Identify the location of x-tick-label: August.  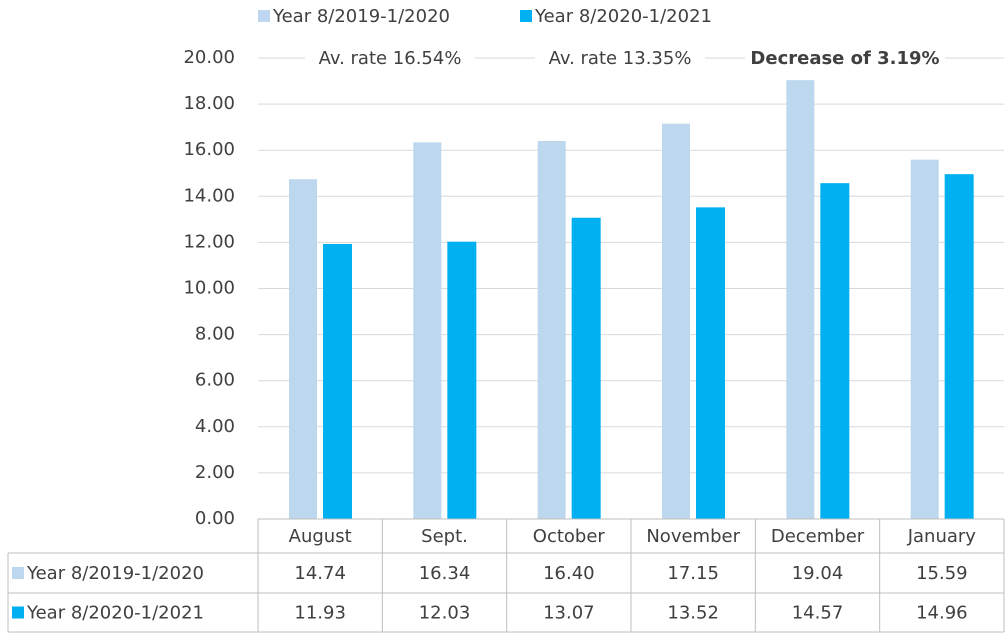
(320, 536).